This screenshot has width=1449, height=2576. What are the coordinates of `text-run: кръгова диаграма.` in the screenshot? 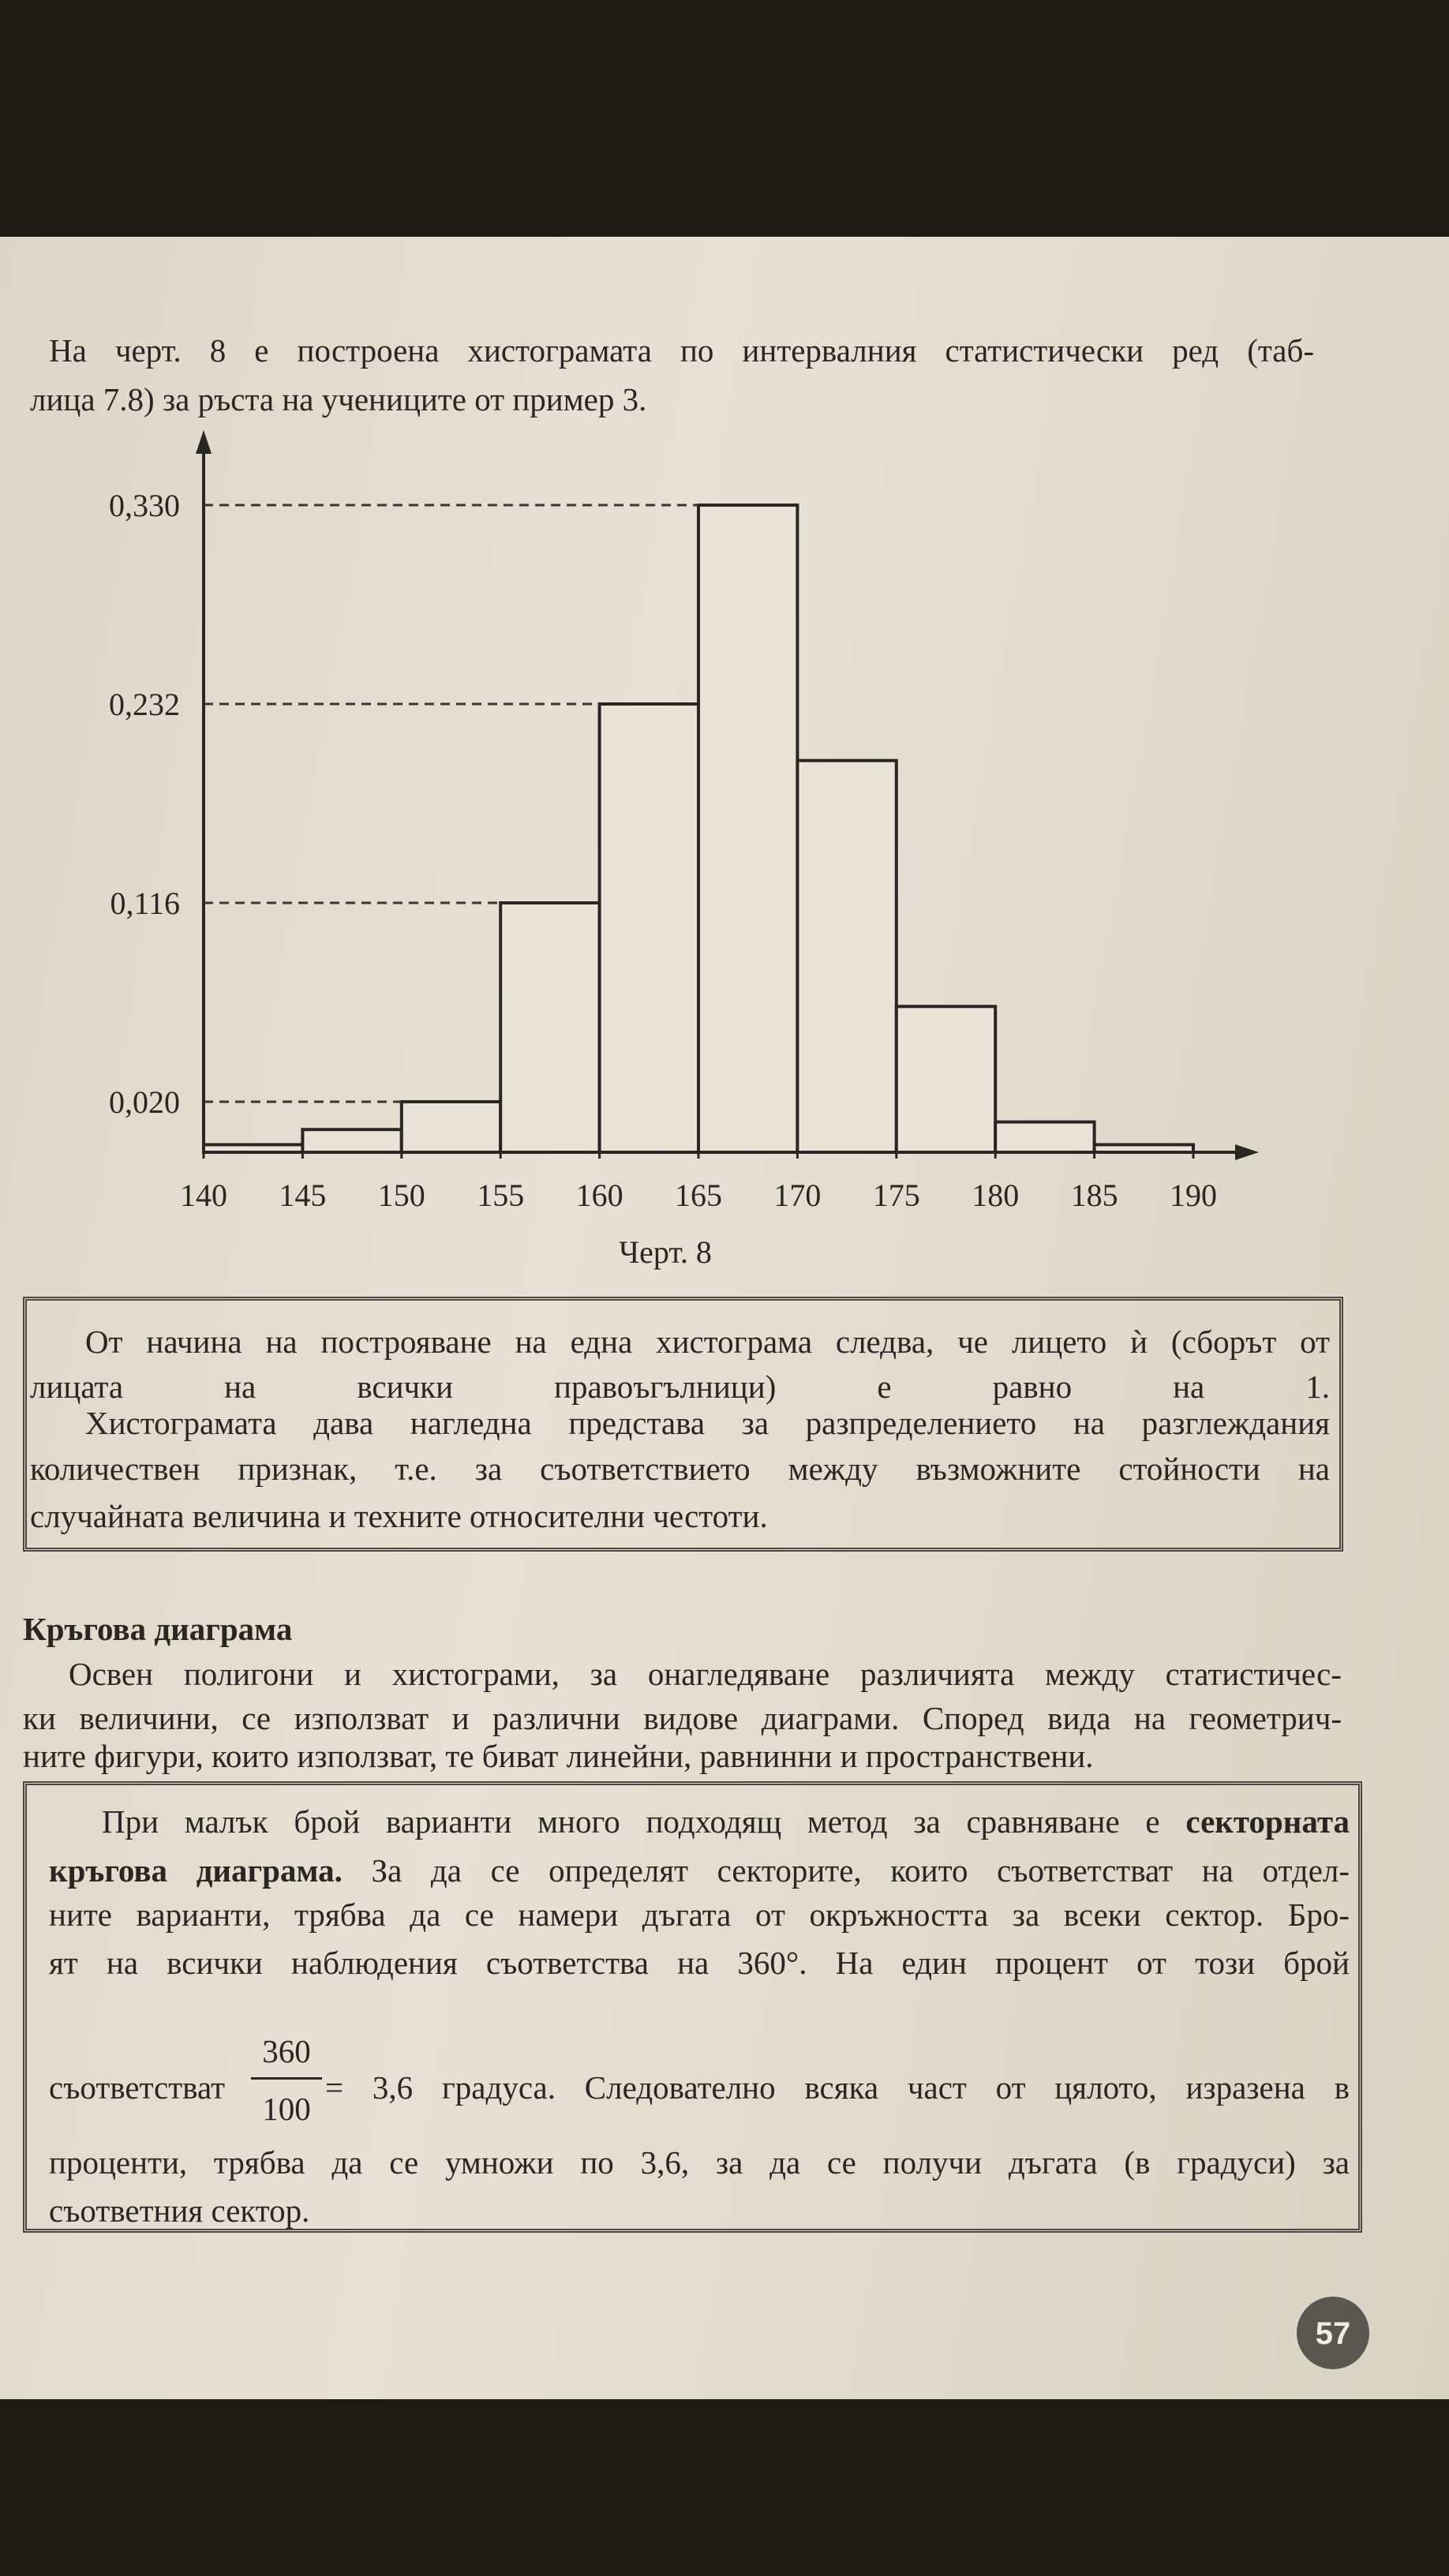 It's located at (196, 1870).